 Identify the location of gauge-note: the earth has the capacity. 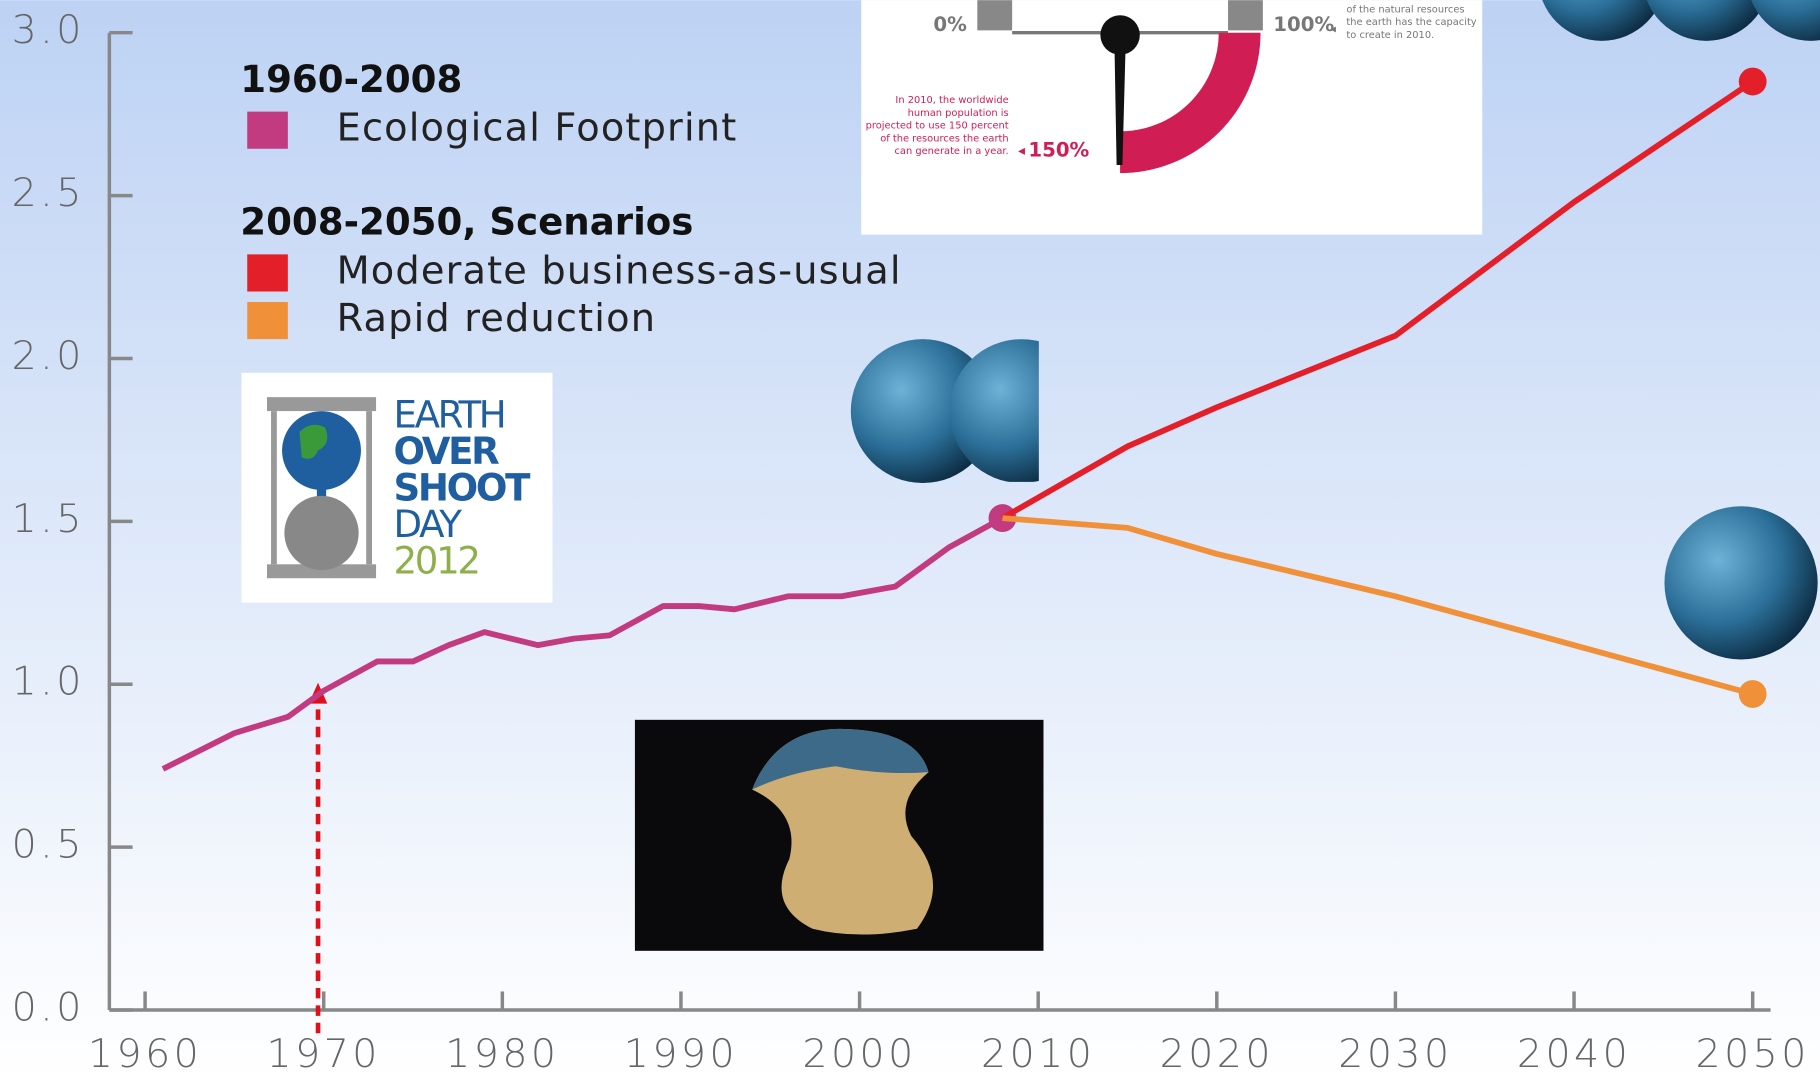
(1411, 22).